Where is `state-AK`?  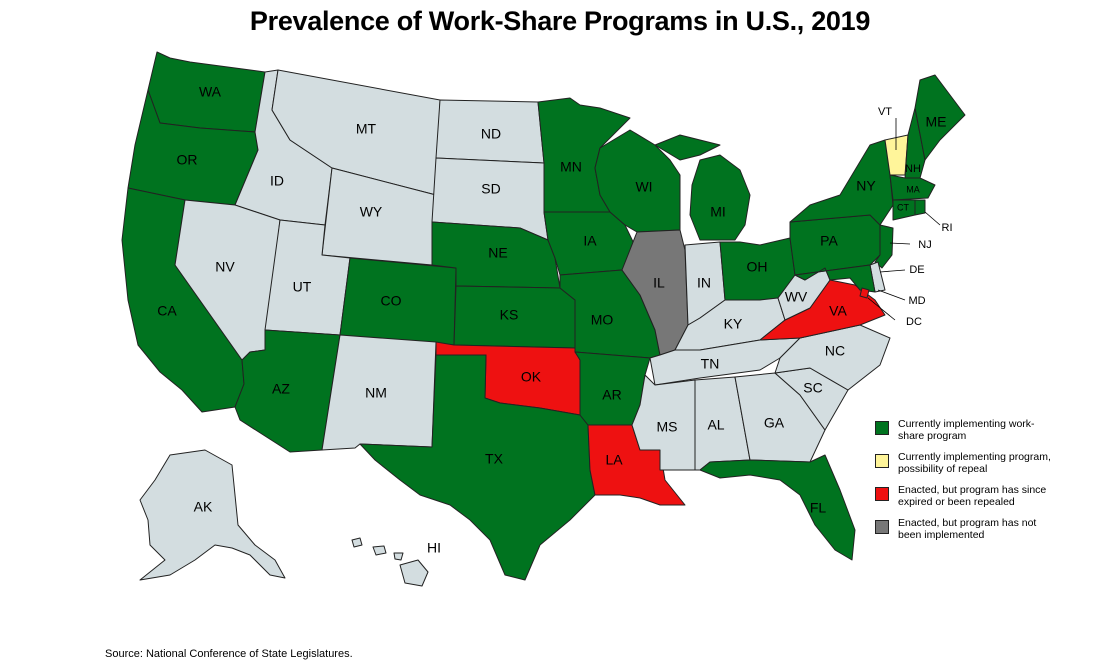 state-AK is located at coordinates (212, 515).